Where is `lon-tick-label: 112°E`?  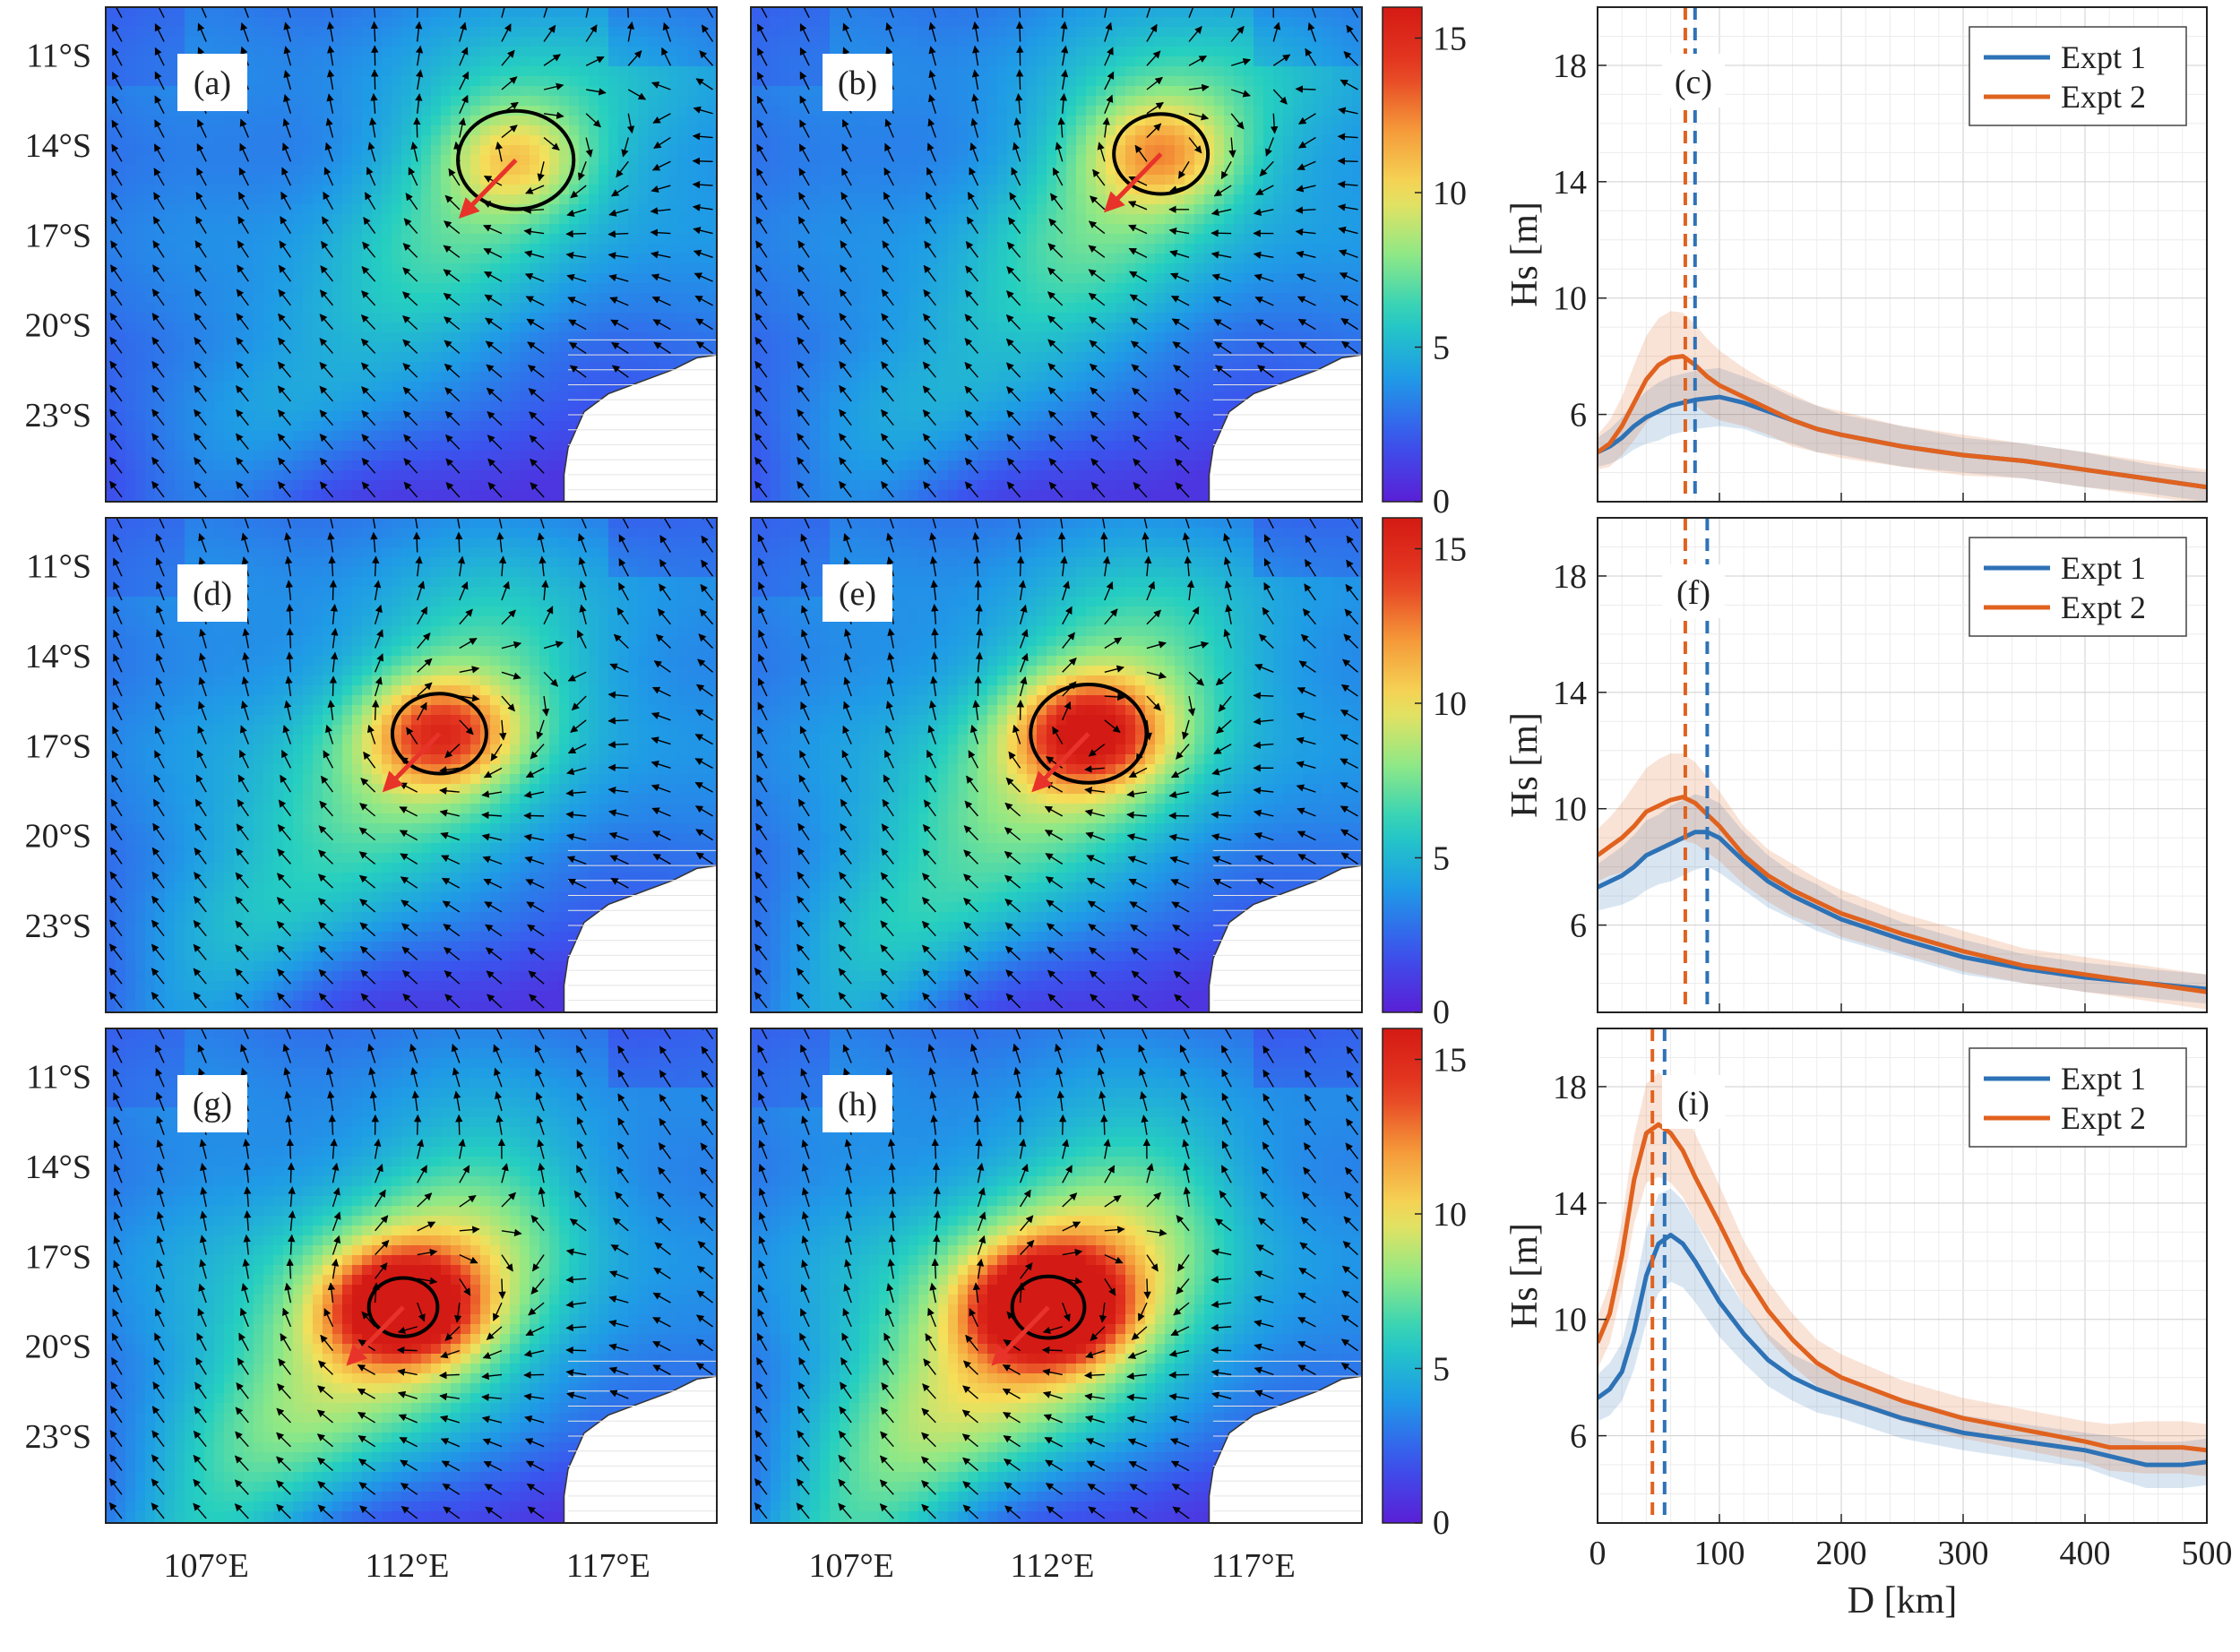 lon-tick-label: 112°E is located at coordinates (1053, 1566).